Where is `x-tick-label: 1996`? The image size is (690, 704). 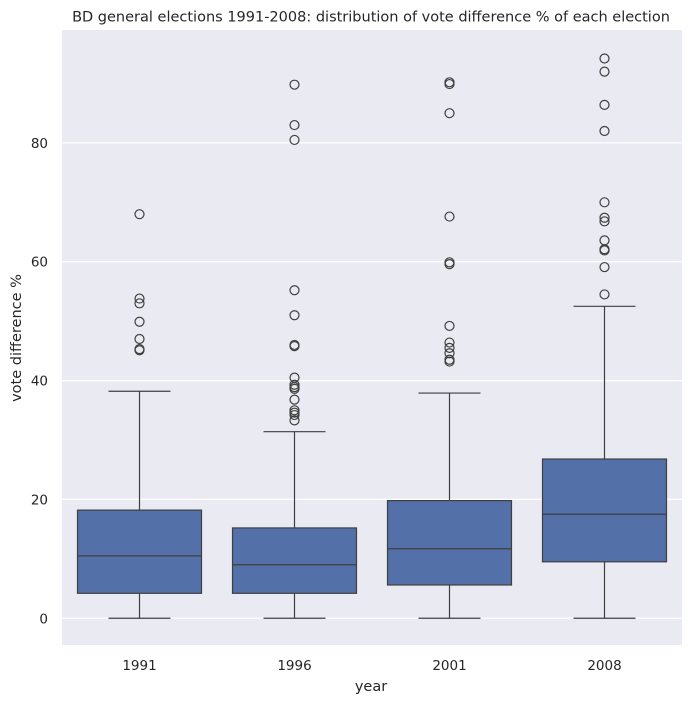
x-tick-label: 1996 is located at coordinates (294, 666).